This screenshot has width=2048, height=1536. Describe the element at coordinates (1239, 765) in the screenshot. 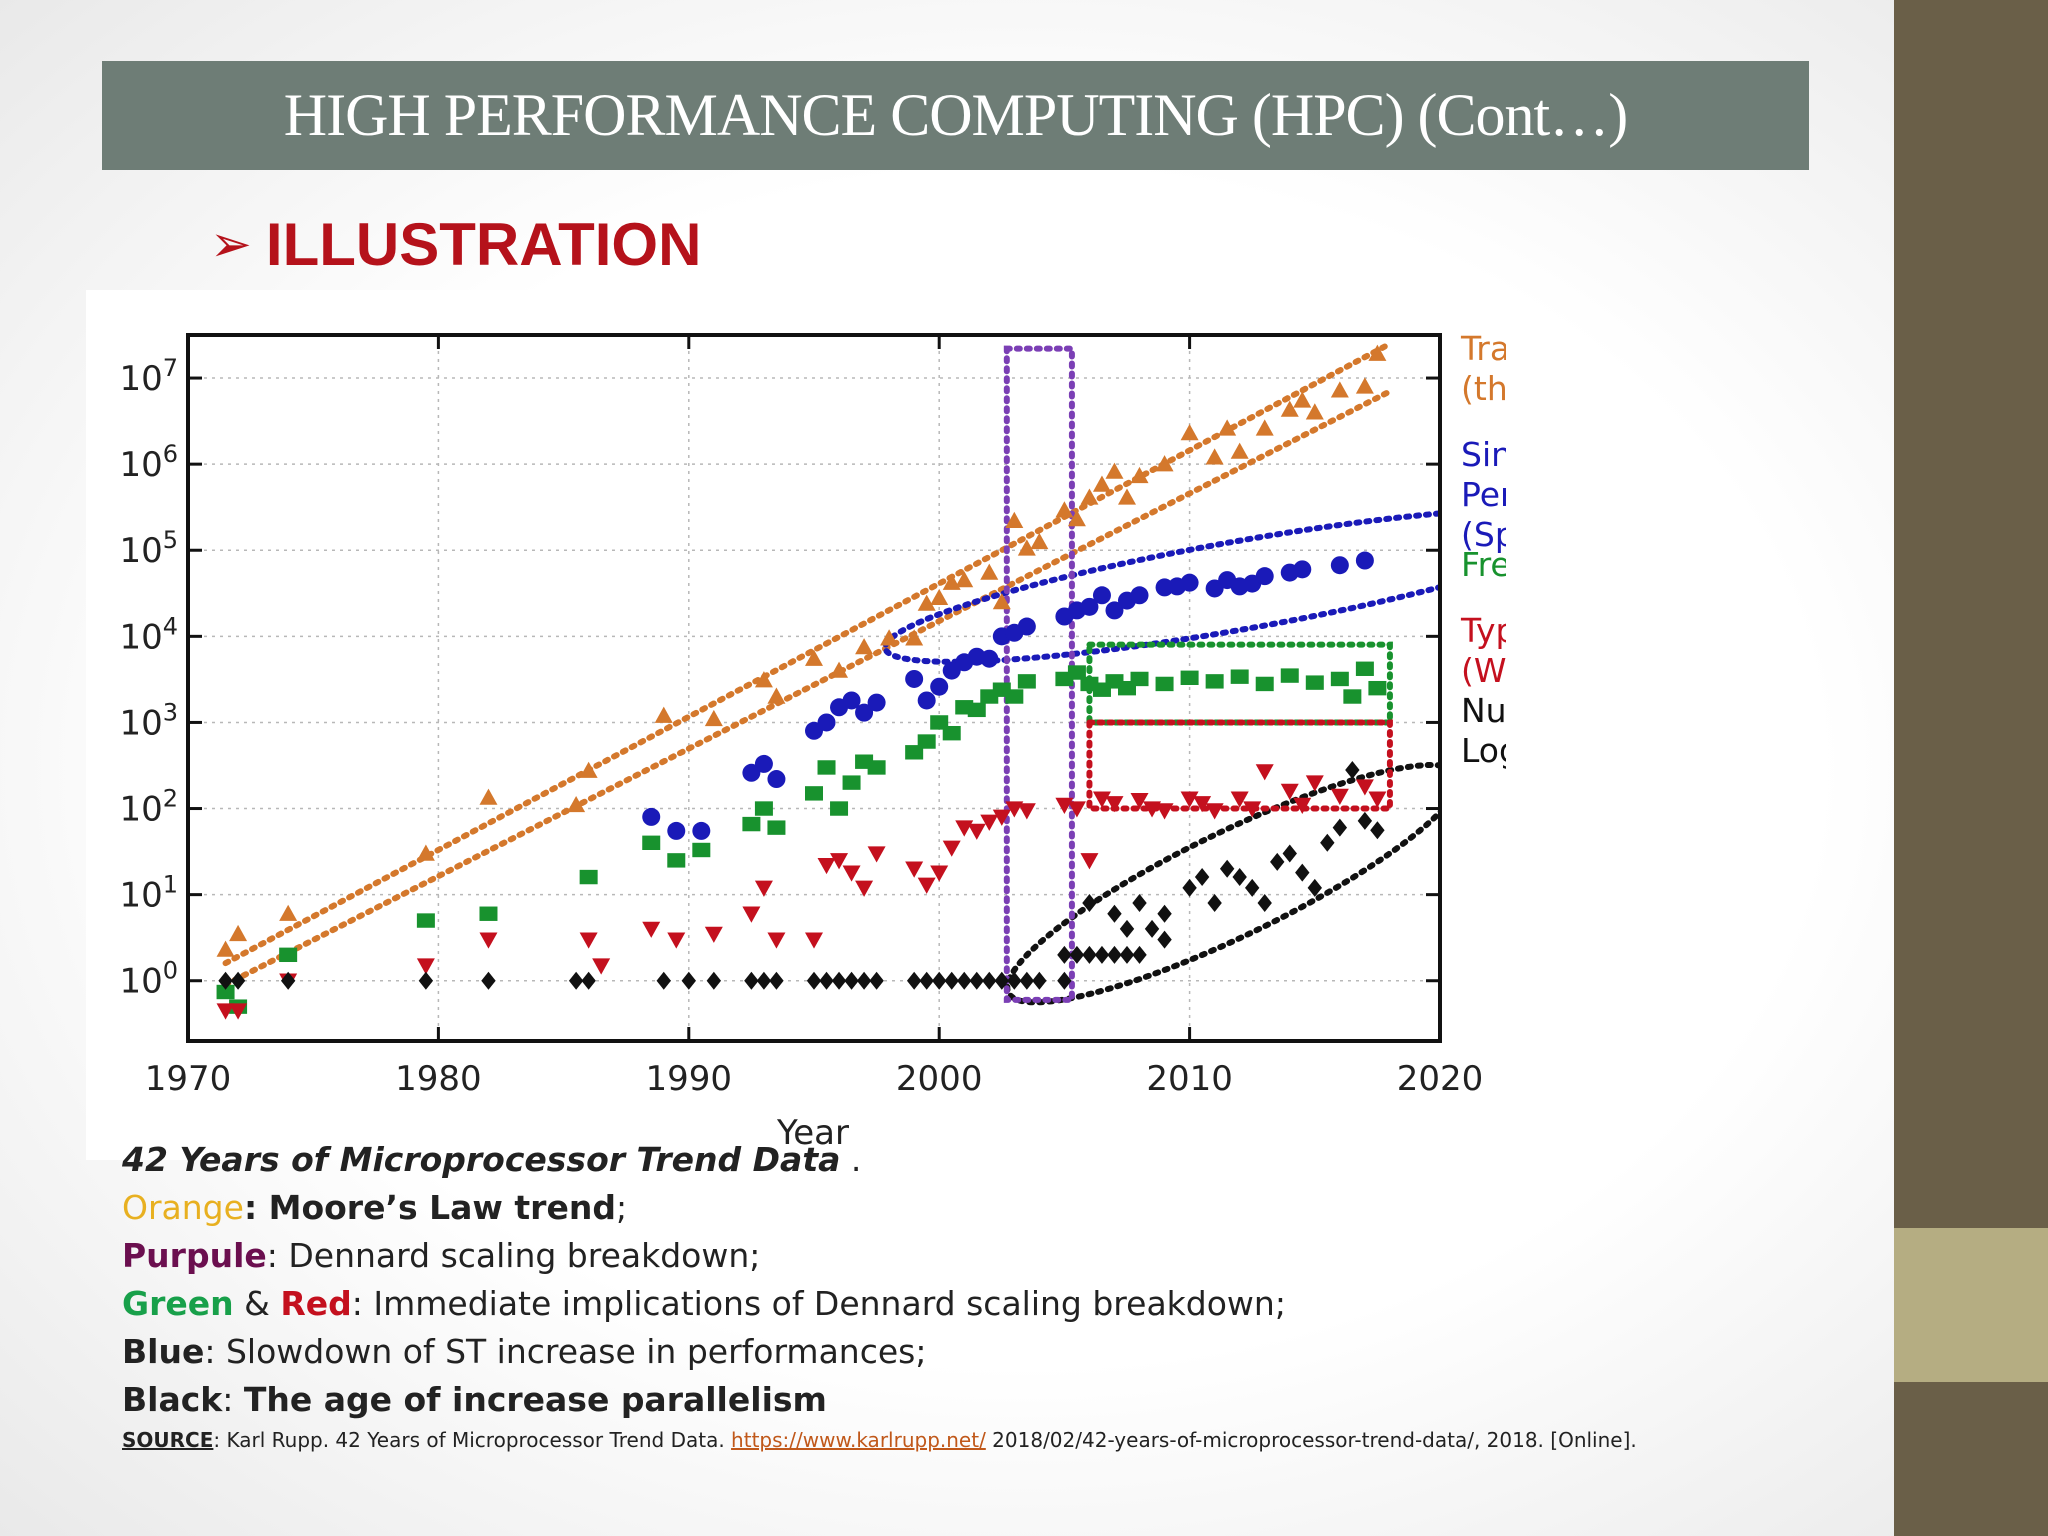

I see `power-box` at that location.